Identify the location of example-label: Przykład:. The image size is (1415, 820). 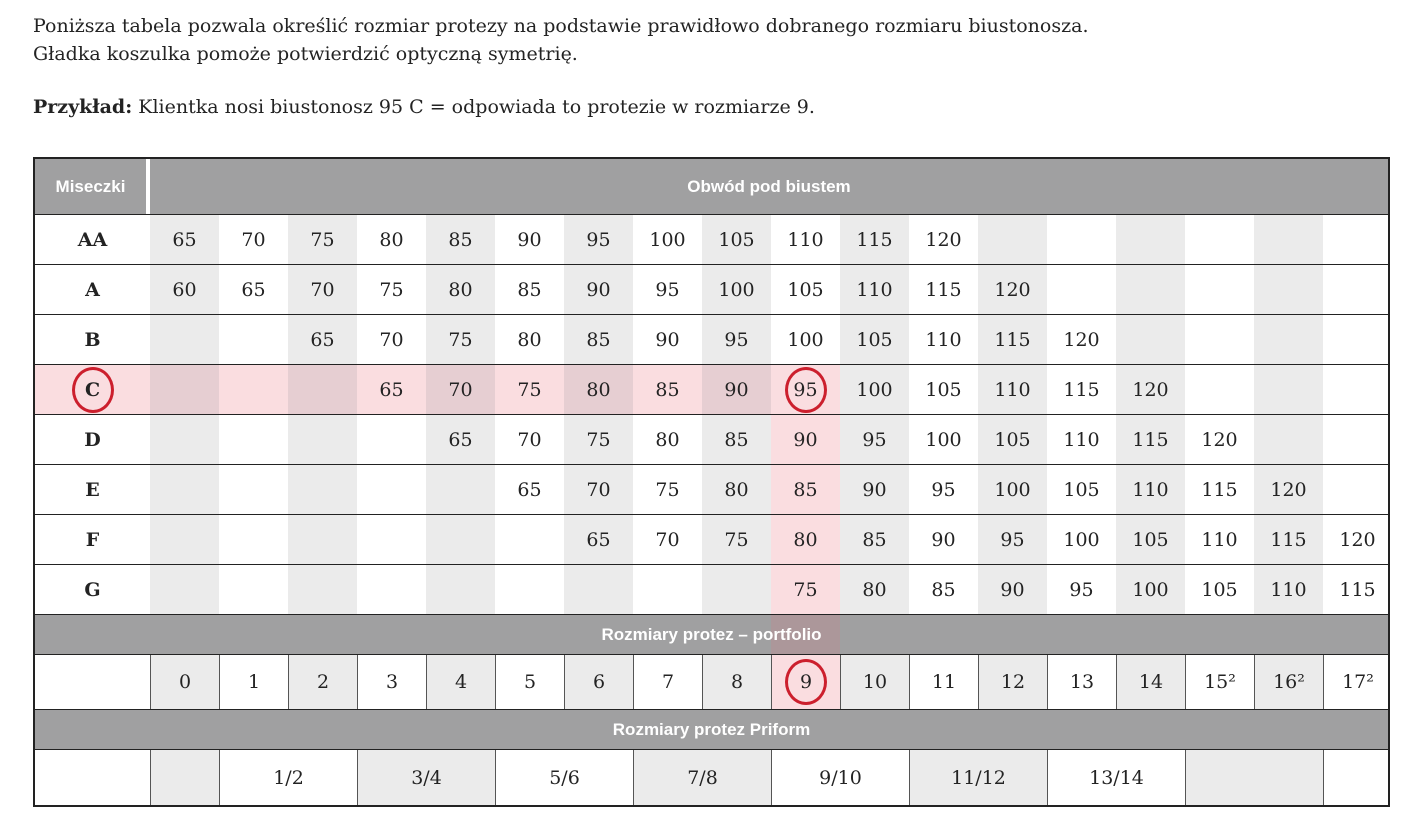
(83, 107).